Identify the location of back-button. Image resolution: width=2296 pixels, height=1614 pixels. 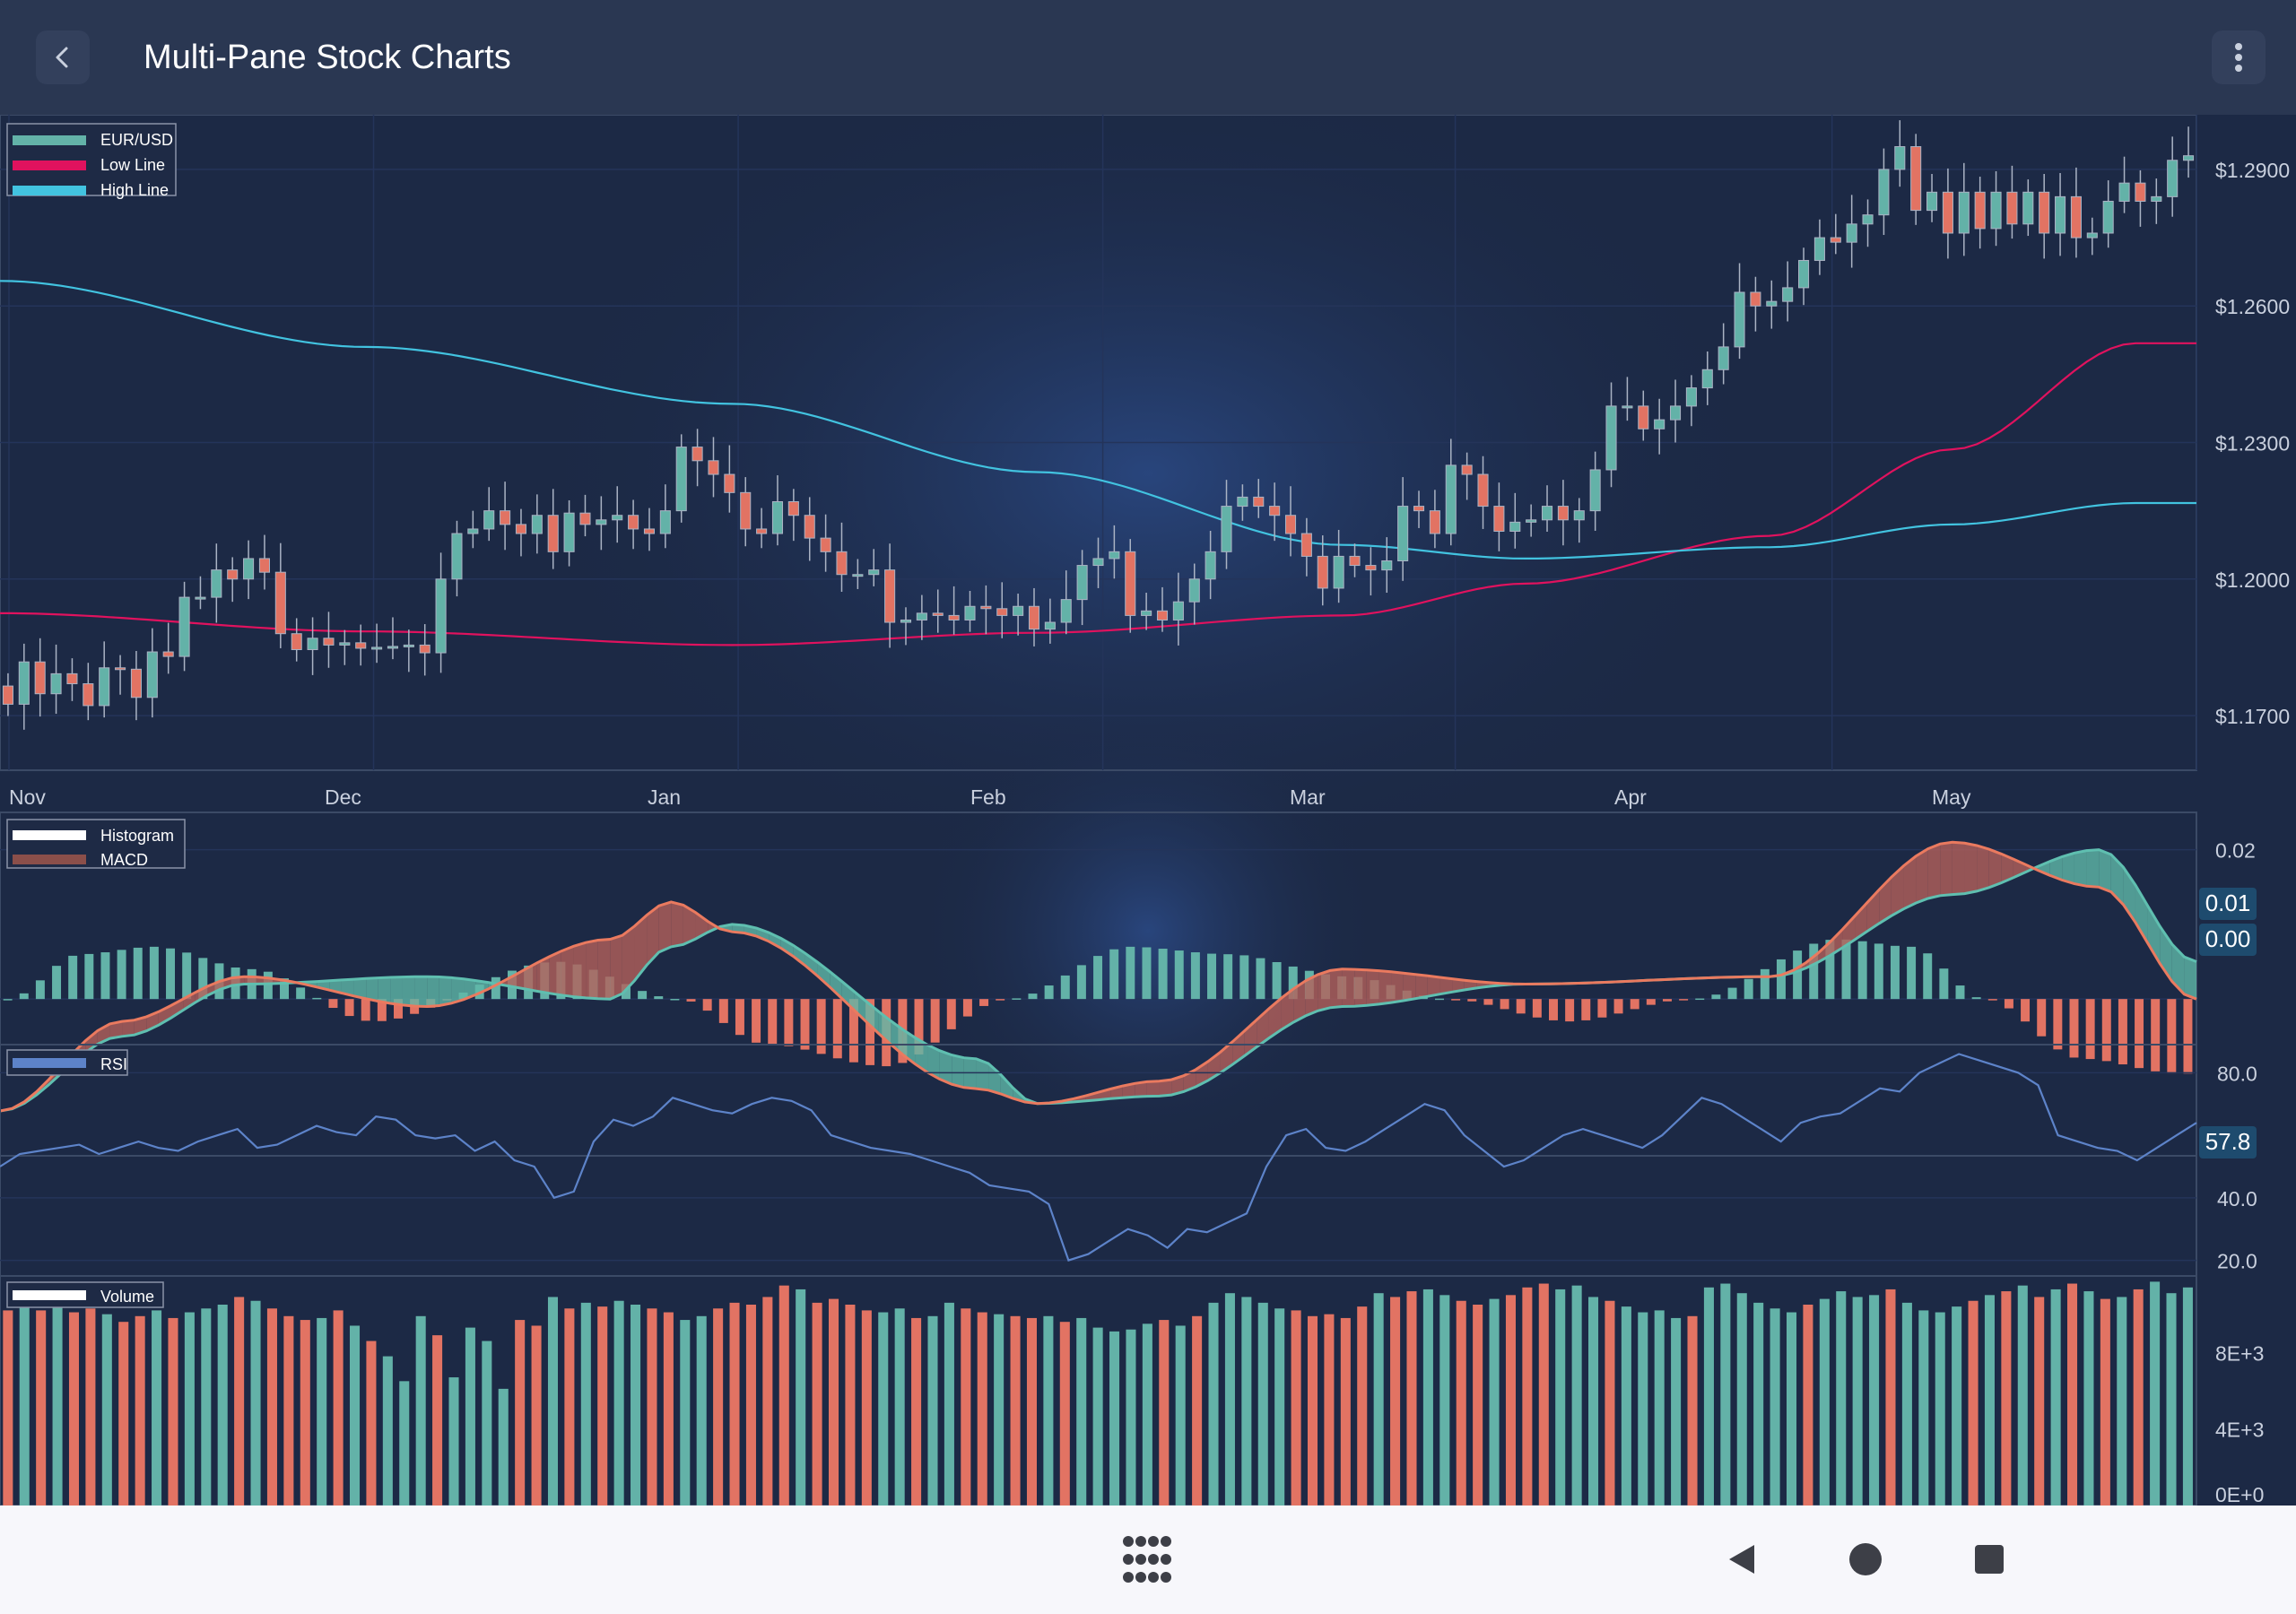
(63, 57).